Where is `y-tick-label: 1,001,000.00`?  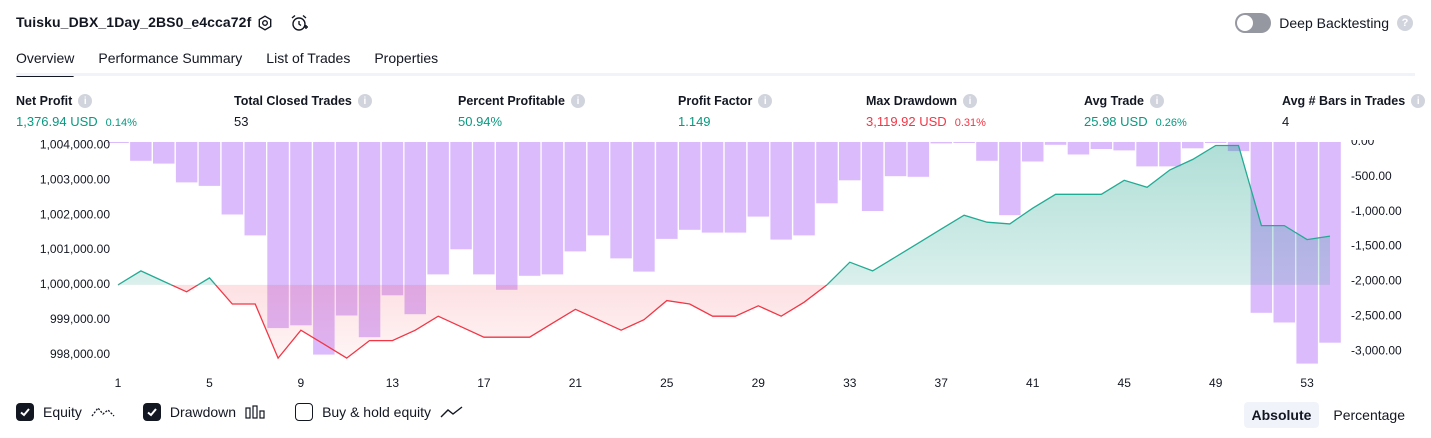
y-tick-label: 1,001,000.00 is located at coordinates (75, 249).